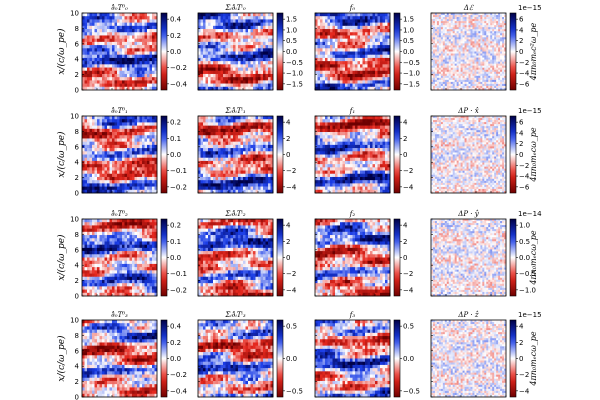 The height and width of the screenshot is (400, 600). Describe the element at coordinates (77, 194) in the screenshot. I see `y-tick-label: 0` at that location.